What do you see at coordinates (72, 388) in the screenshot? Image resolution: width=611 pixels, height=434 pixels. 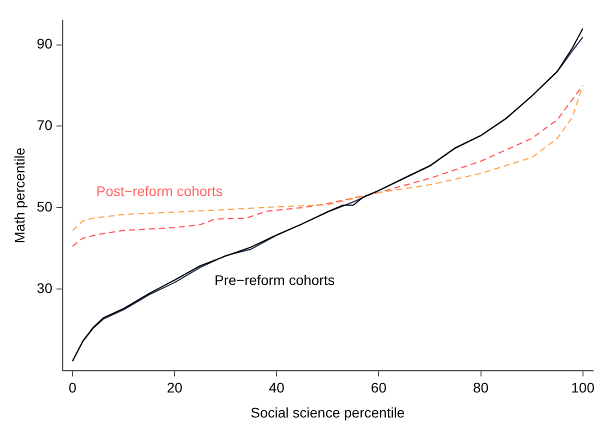 I see `x-tick-label: 0` at bounding box center [72, 388].